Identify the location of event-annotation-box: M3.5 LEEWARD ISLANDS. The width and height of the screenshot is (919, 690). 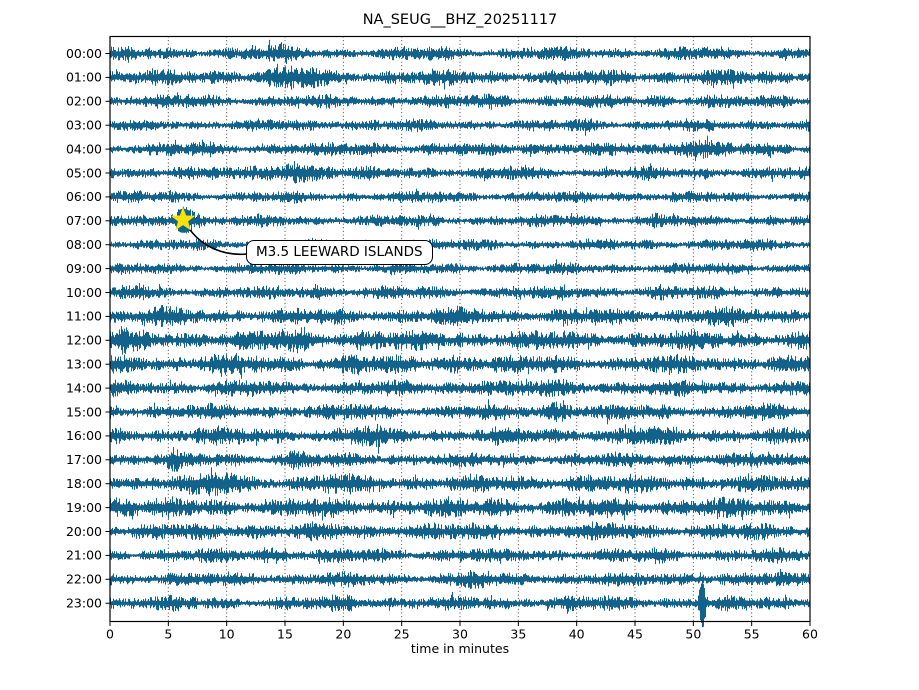
(339, 252).